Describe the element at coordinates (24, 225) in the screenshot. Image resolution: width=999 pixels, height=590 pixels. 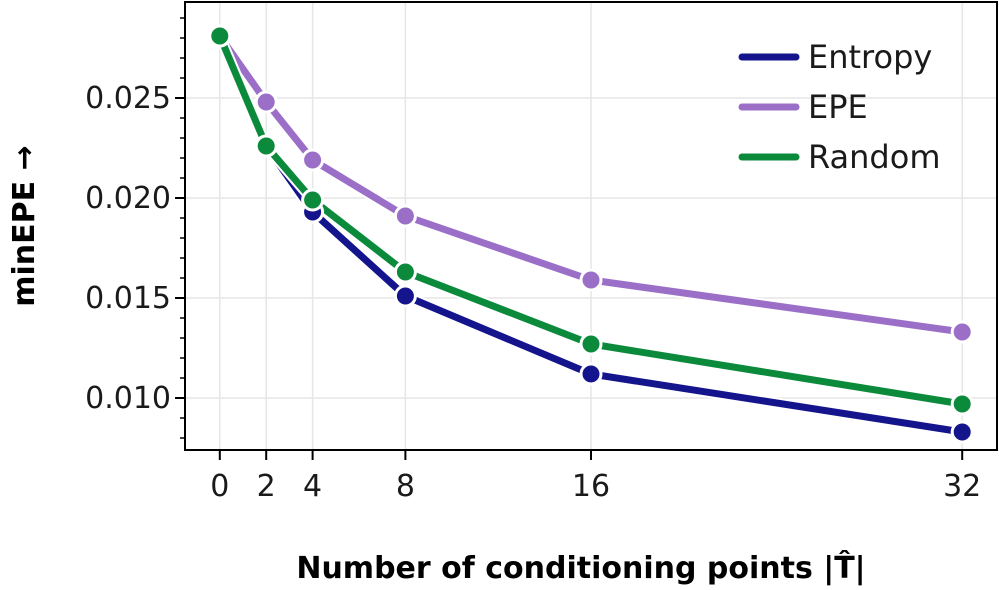
I see `y-axis-title: minEPE →` at that location.